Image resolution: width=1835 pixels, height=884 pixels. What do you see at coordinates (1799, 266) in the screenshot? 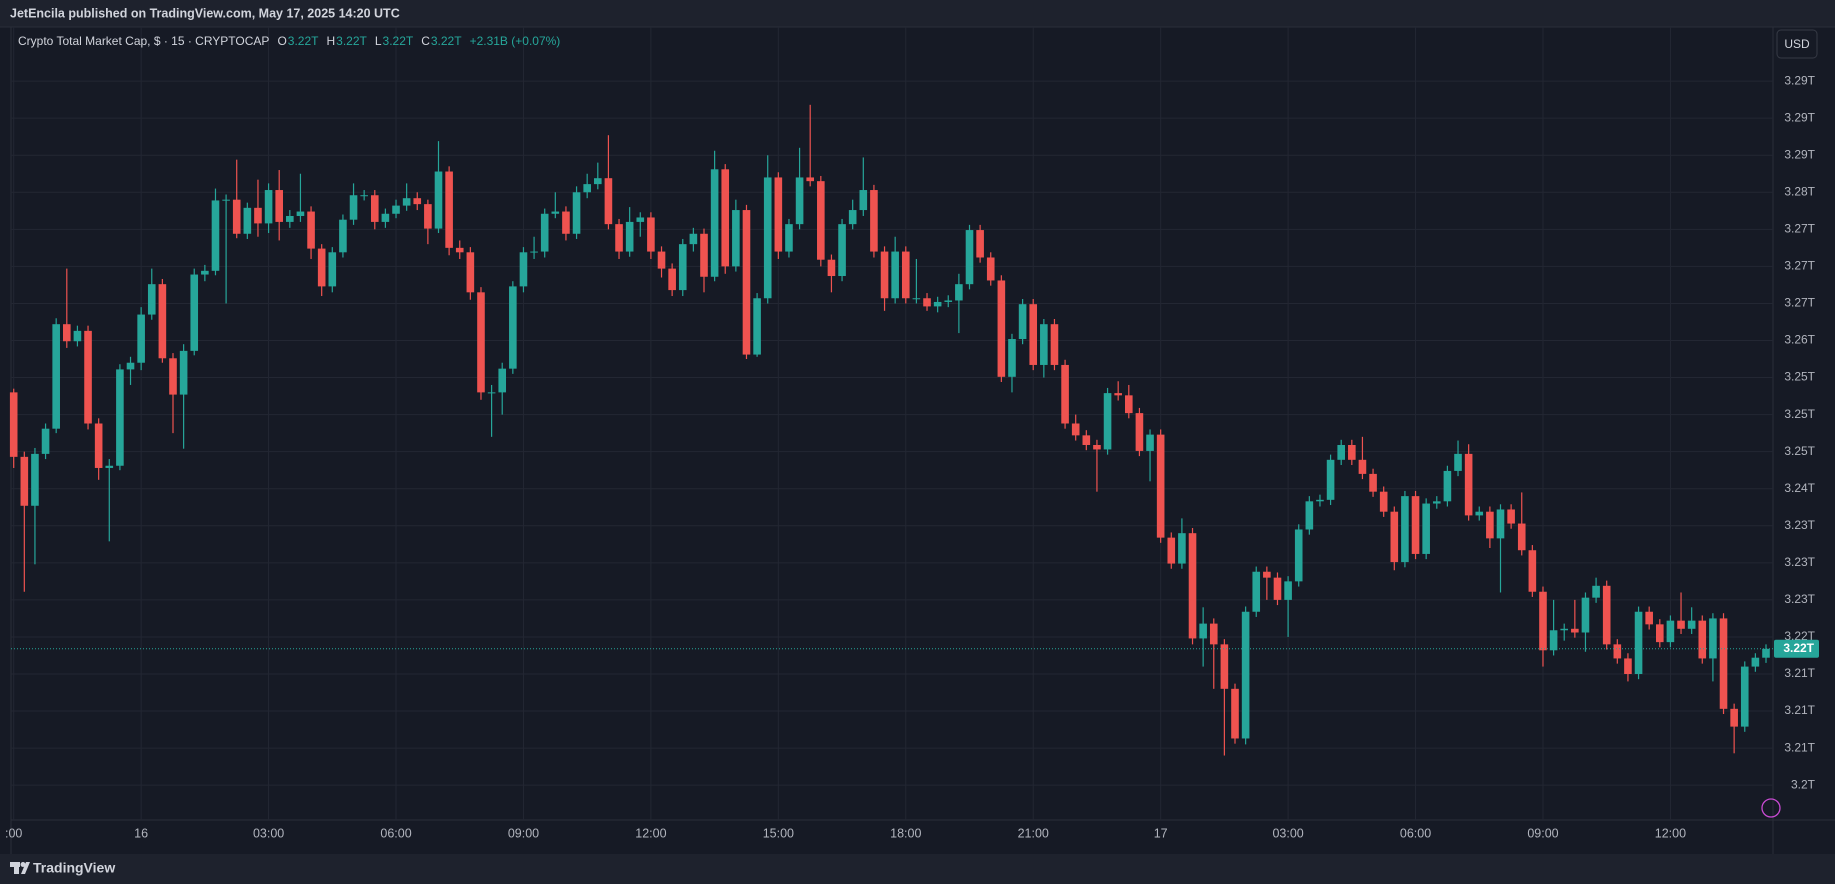
I see `y-tick-label: 3.27T` at bounding box center [1799, 266].